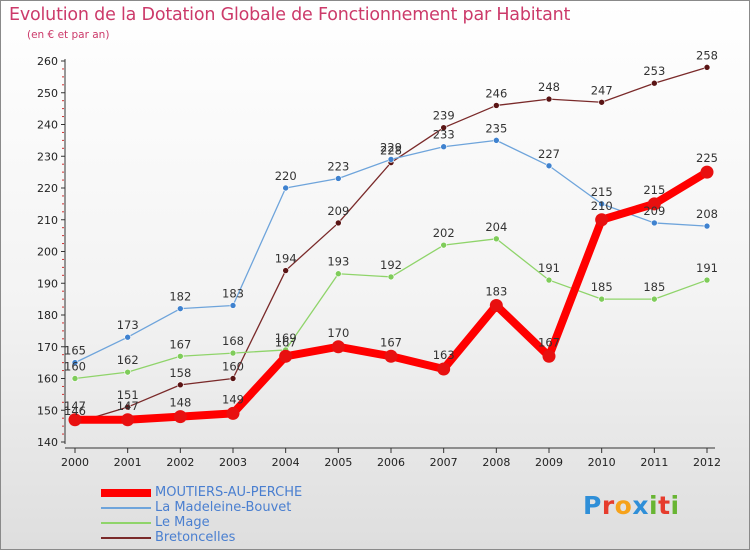 The height and width of the screenshot is (550, 750). Describe the element at coordinates (180, 403) in the screenshot. I see `data-label: 148` at that location.